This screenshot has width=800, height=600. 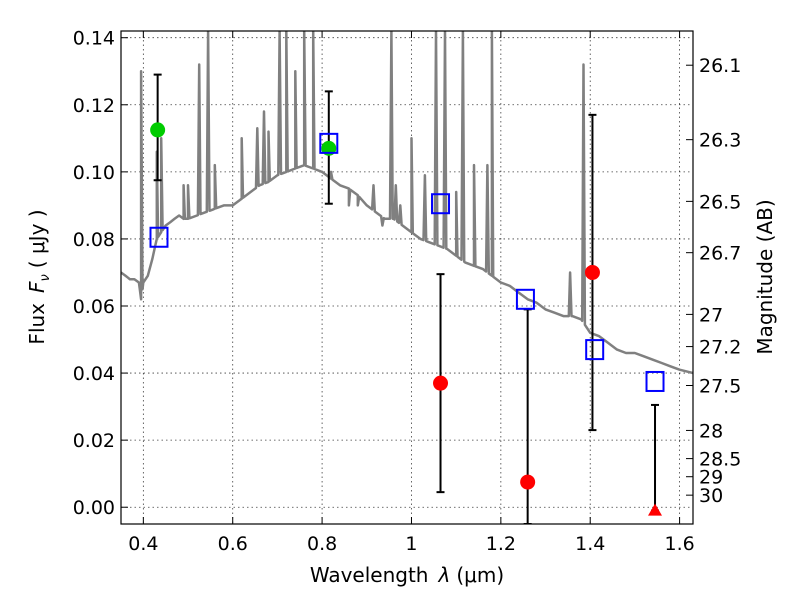 What do you see at coordinates (720, 254) in the screenshot?
I see `mag-tick-label: 26.7` at bounding box center [720, 254].